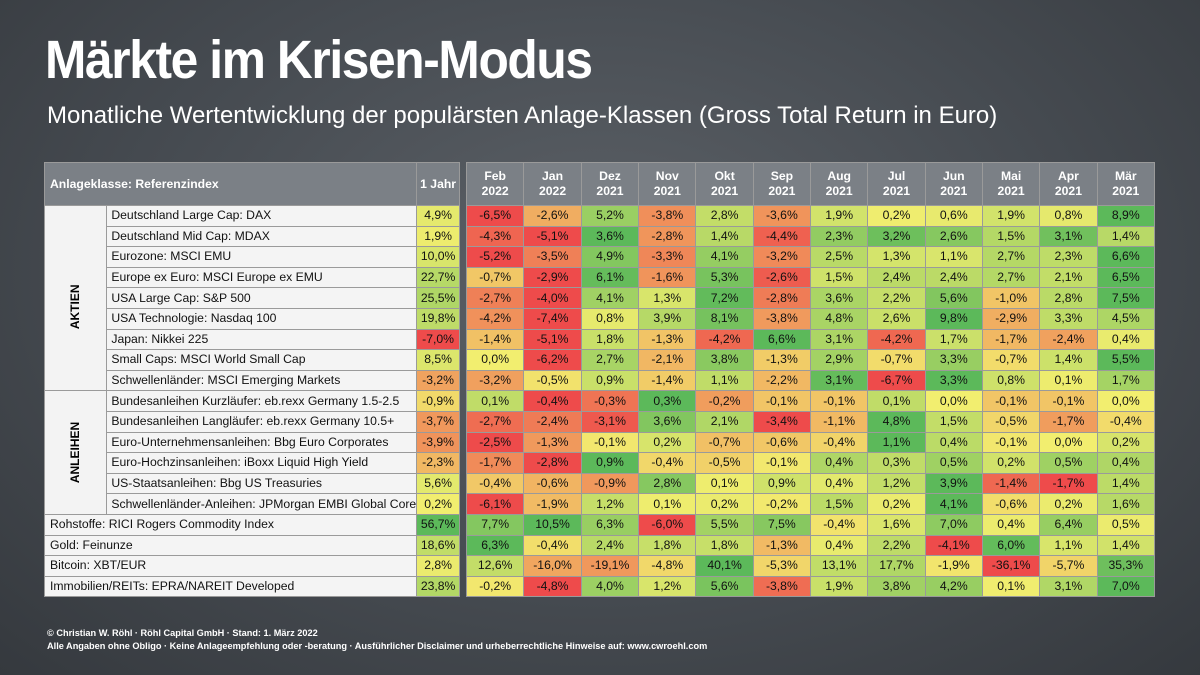 This screenshot has width=1200, height=675. Describe the element at coordinates (1126, 586) in the screenshot. I see `monthly-return-cell: 7,0%` at that location.